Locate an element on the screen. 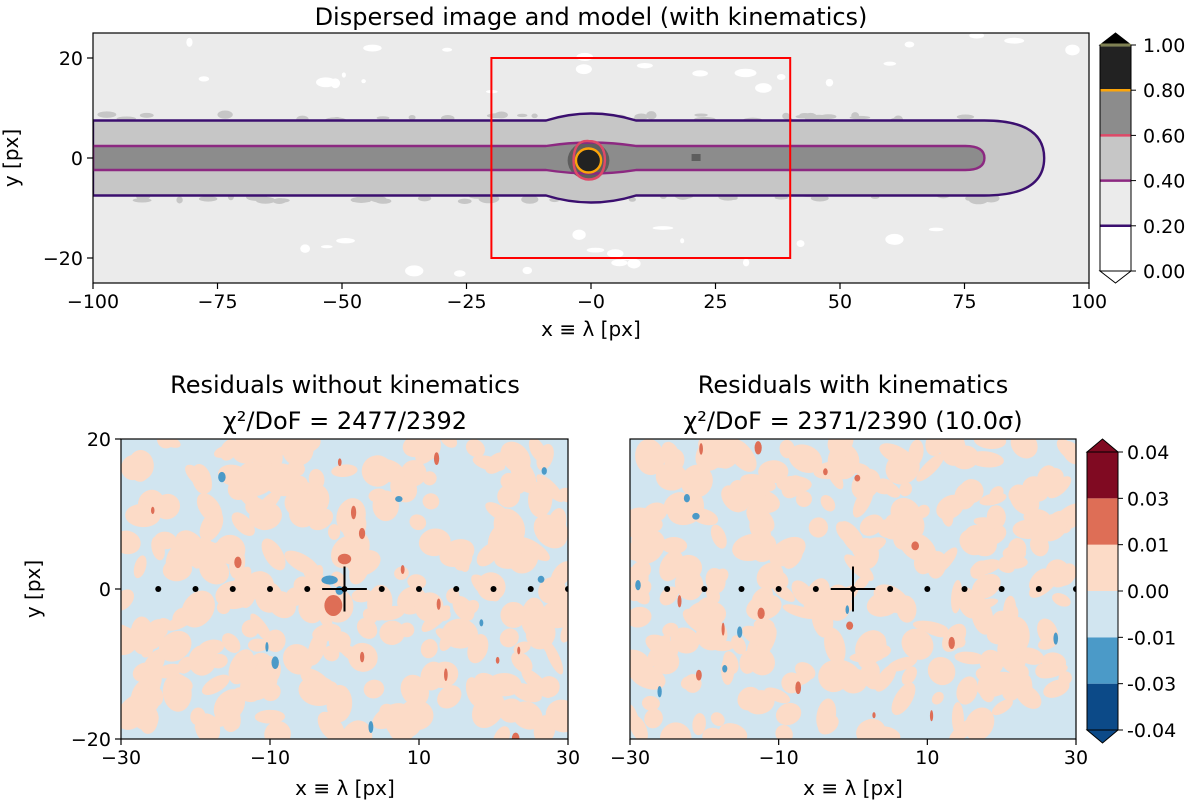  zoom-region-box is located at coordinates (641, 158).